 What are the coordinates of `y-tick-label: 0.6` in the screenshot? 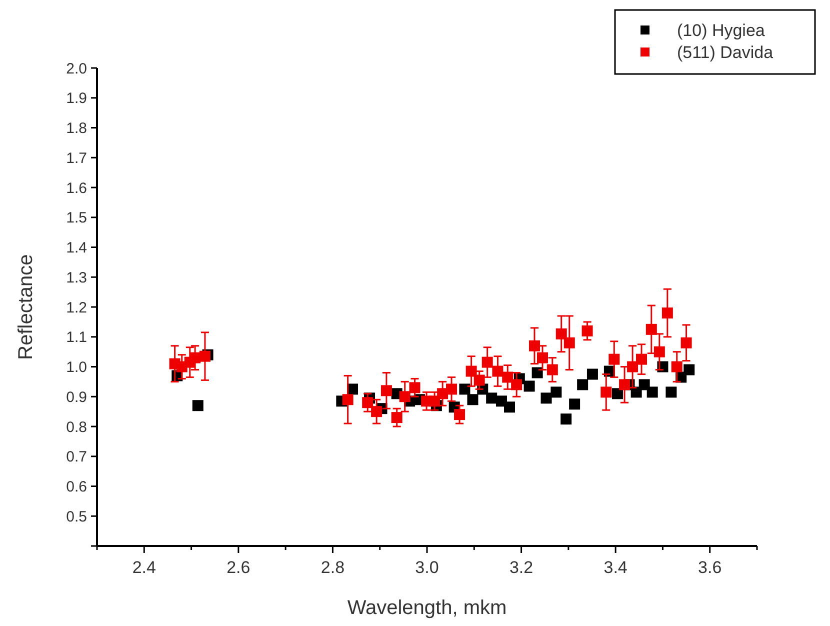 It's located at (76, 487).